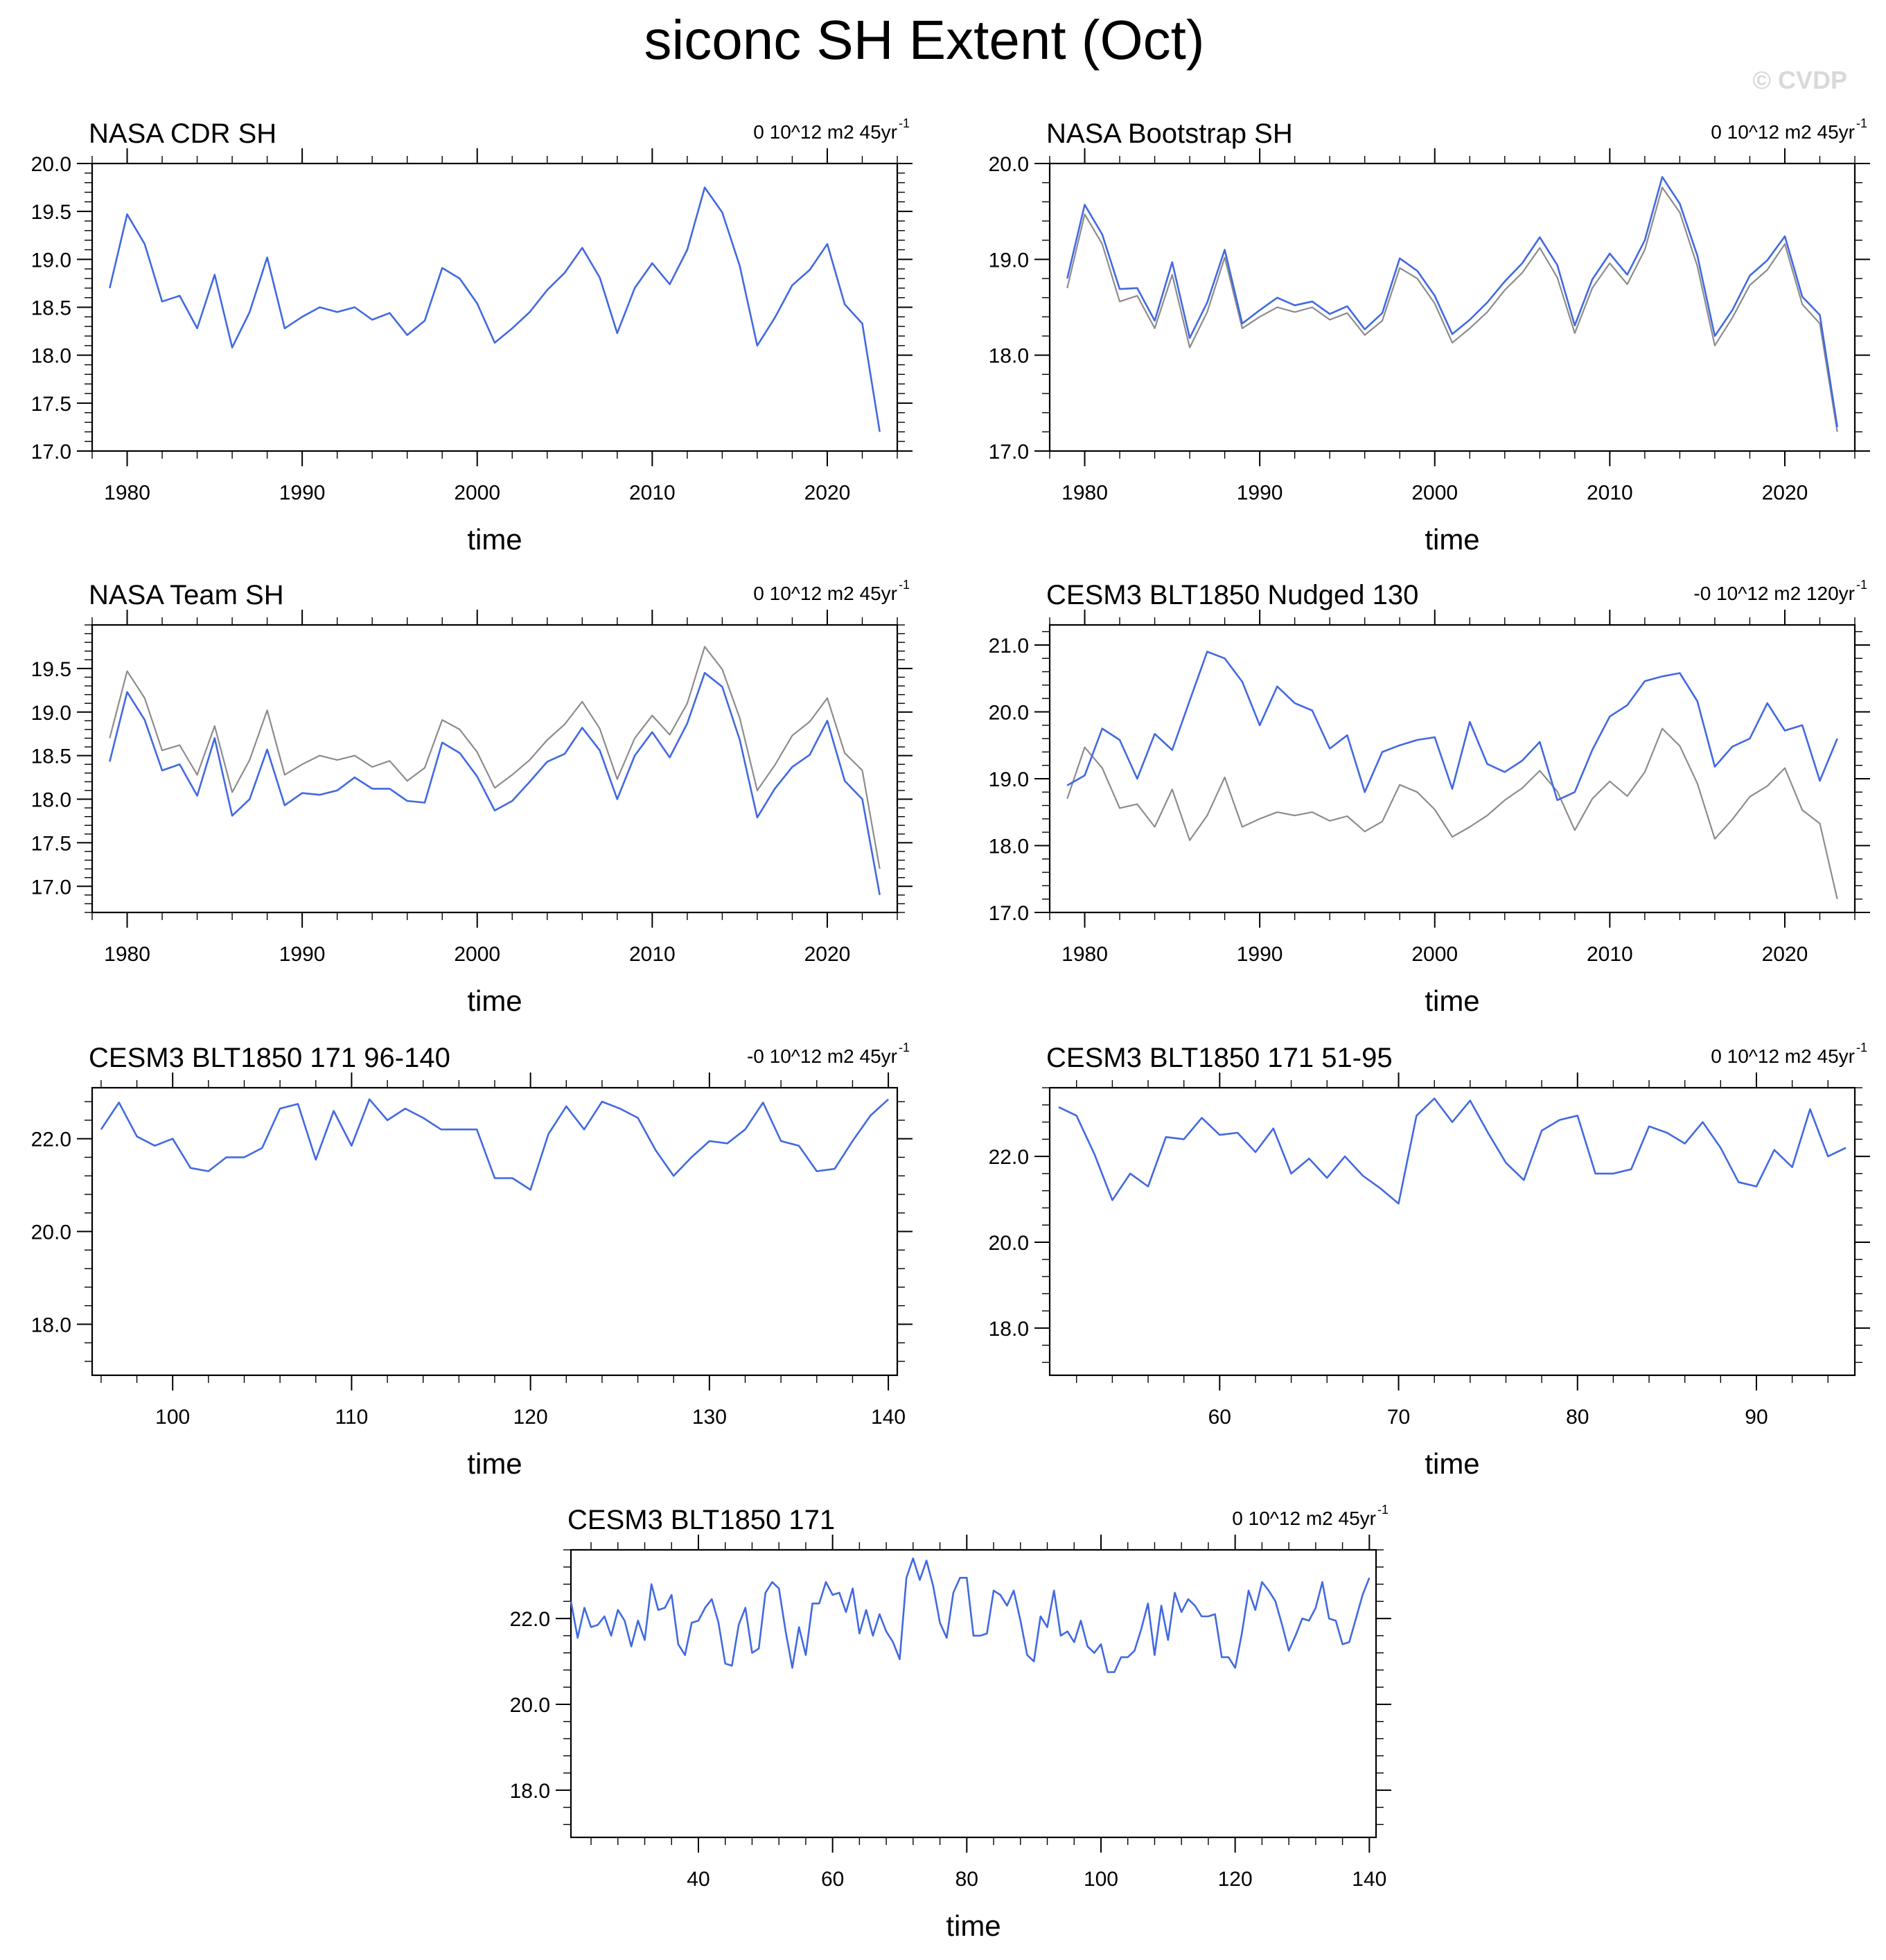  Describe the element at coordinates (698, 1879) in the screenshot. I see `x-tick-label: 40` at that location.